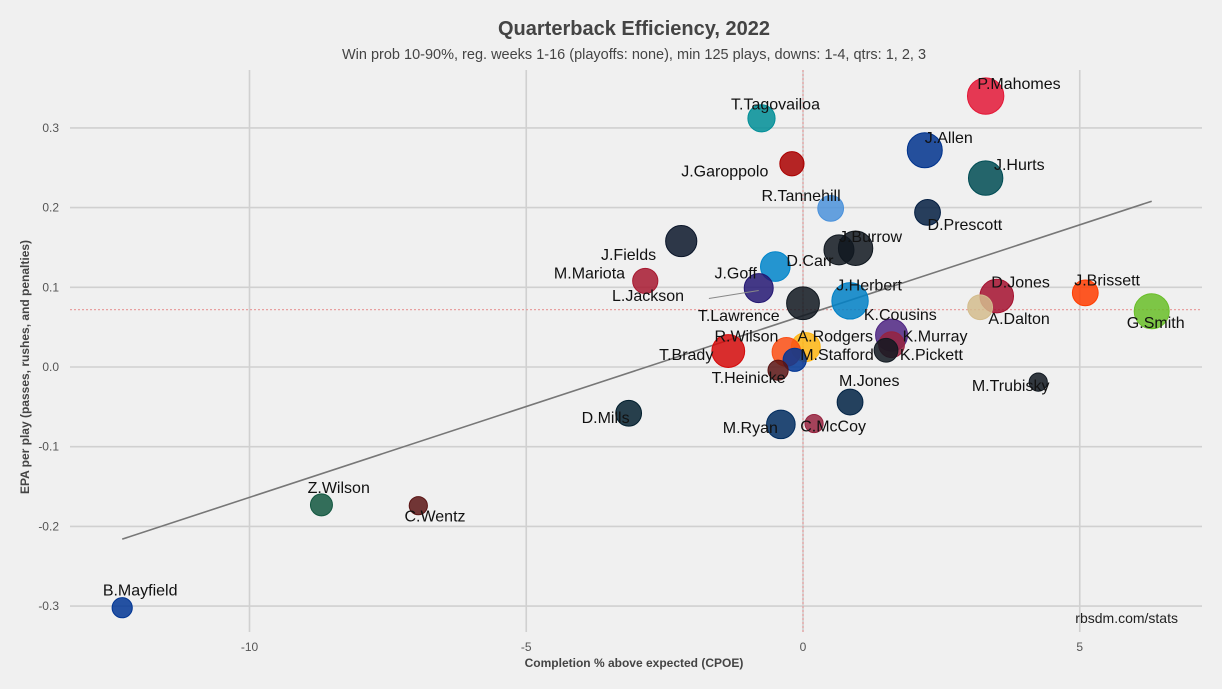  I want to click on data-point: P.Mahomes, so click(985, 96).